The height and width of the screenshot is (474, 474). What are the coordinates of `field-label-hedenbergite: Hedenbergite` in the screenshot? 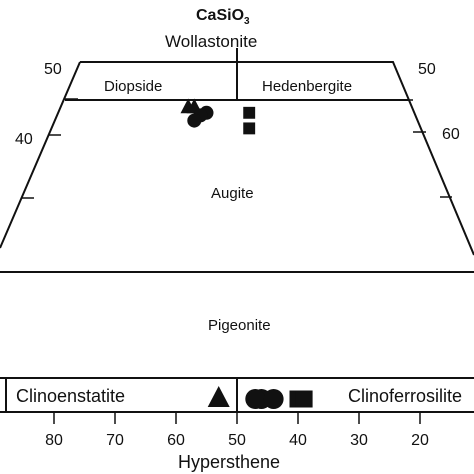 It's located at (307, 86).